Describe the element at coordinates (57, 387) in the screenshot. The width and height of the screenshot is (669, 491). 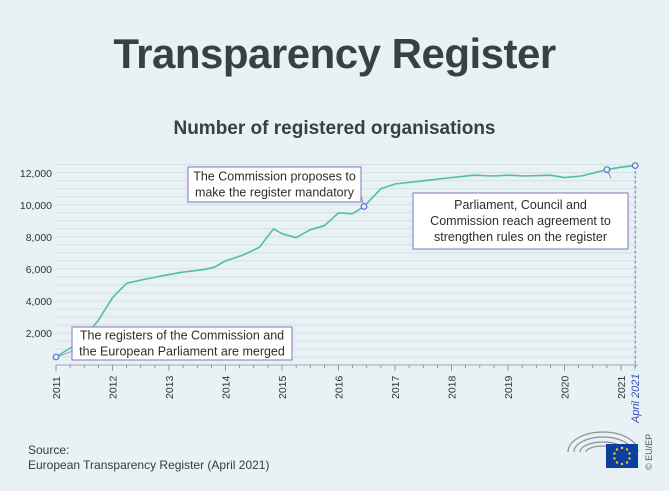
I see `x-tick-label: 2011` at that location.